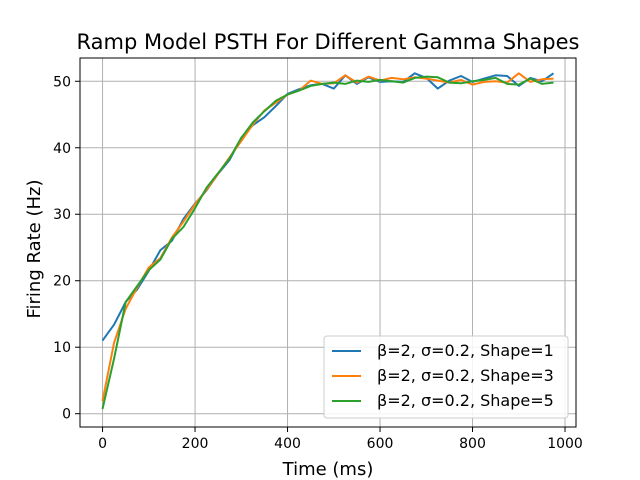 The width and height of the screenshot is (640, 480). I want to click on legend-box, so click(446, 377).